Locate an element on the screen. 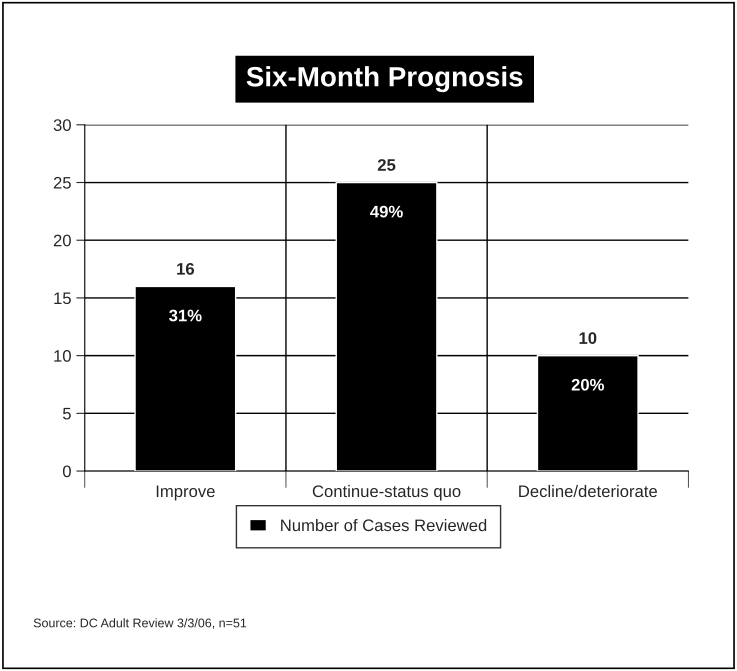 The image size is (737, 671). x-tick-label: Improve is located at coordinates (185, 493).